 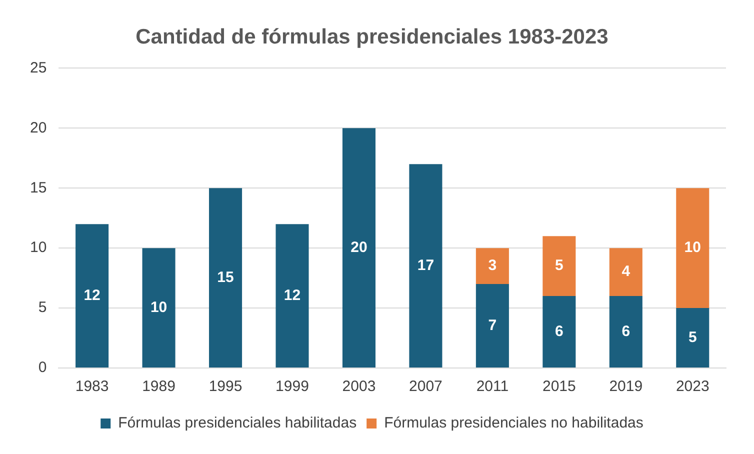 I want to click on legend-label: Fórmulas presidenciales no habilitadas, so click(x=514, y=423).